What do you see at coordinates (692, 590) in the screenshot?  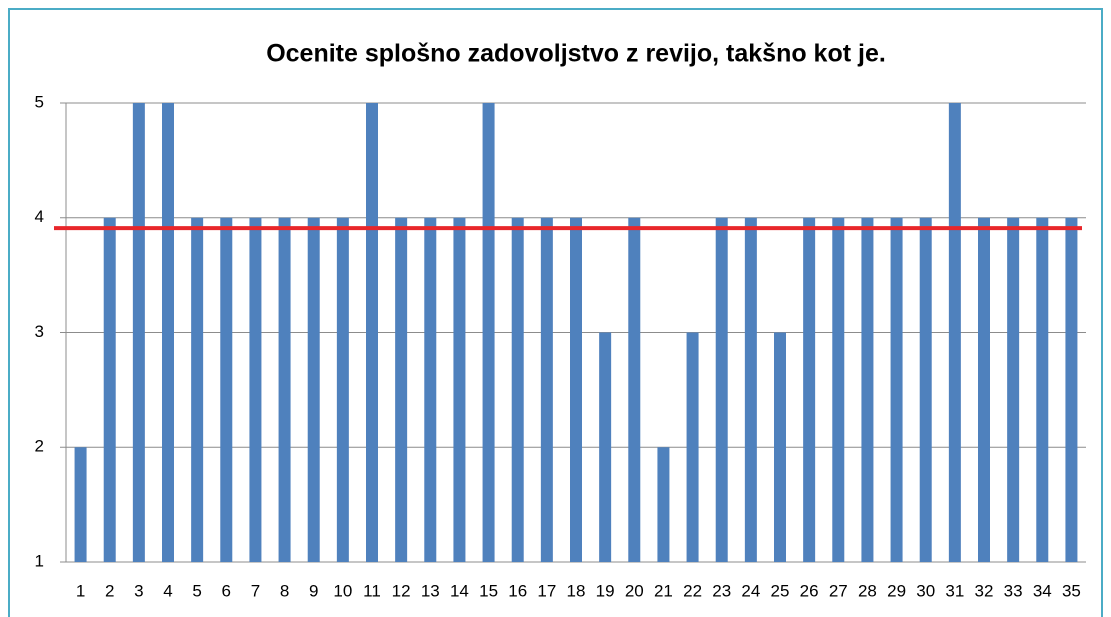 I see `x-tick-label: 22` at bounding box center [692, 590].